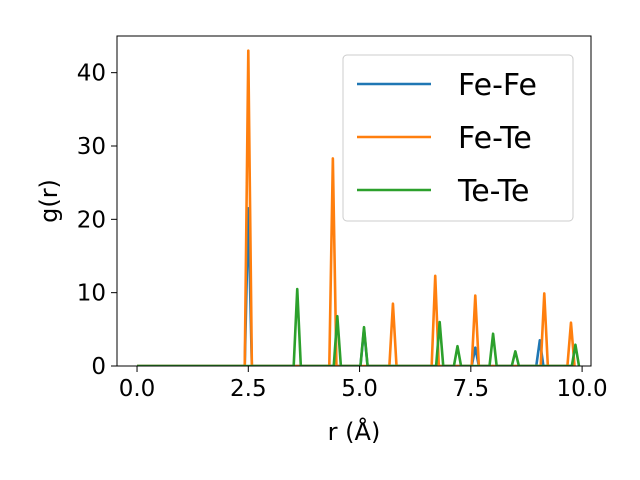 The image size is (640, 480). What do you see at coordinates (359, 326) in the screenshot?
I see `series-line-te-te` at bounding box center [359, 326].